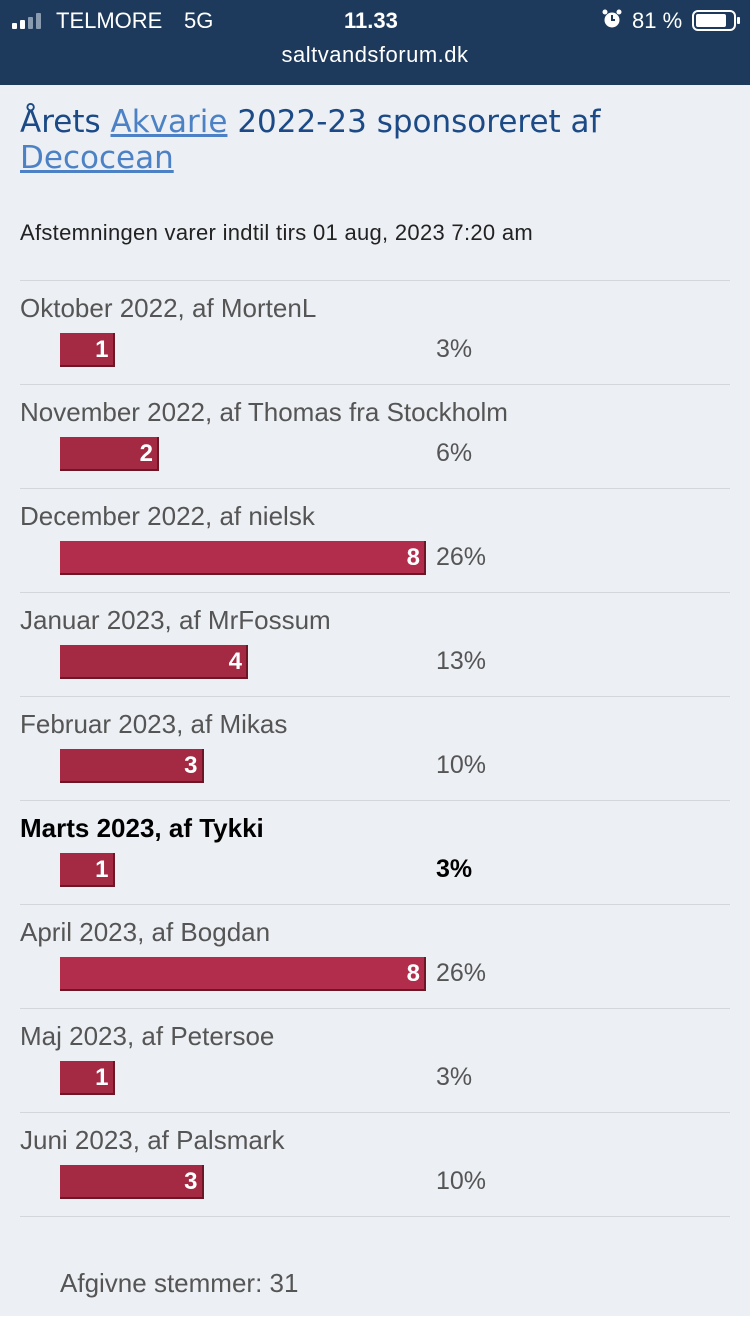 The width and height of the screenshot is (750, 1334). What do you see at coordinates (235, 661) in the screenshot?
I see `vote-count: 4` at bounding box center [235, 661].